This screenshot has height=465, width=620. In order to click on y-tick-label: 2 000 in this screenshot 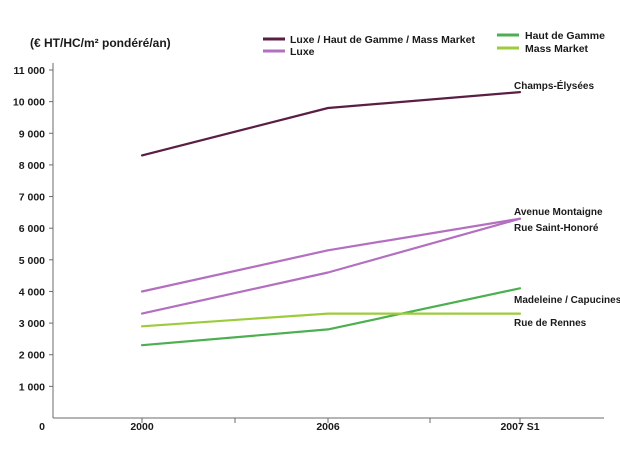, I will do `click(32, 356)`.